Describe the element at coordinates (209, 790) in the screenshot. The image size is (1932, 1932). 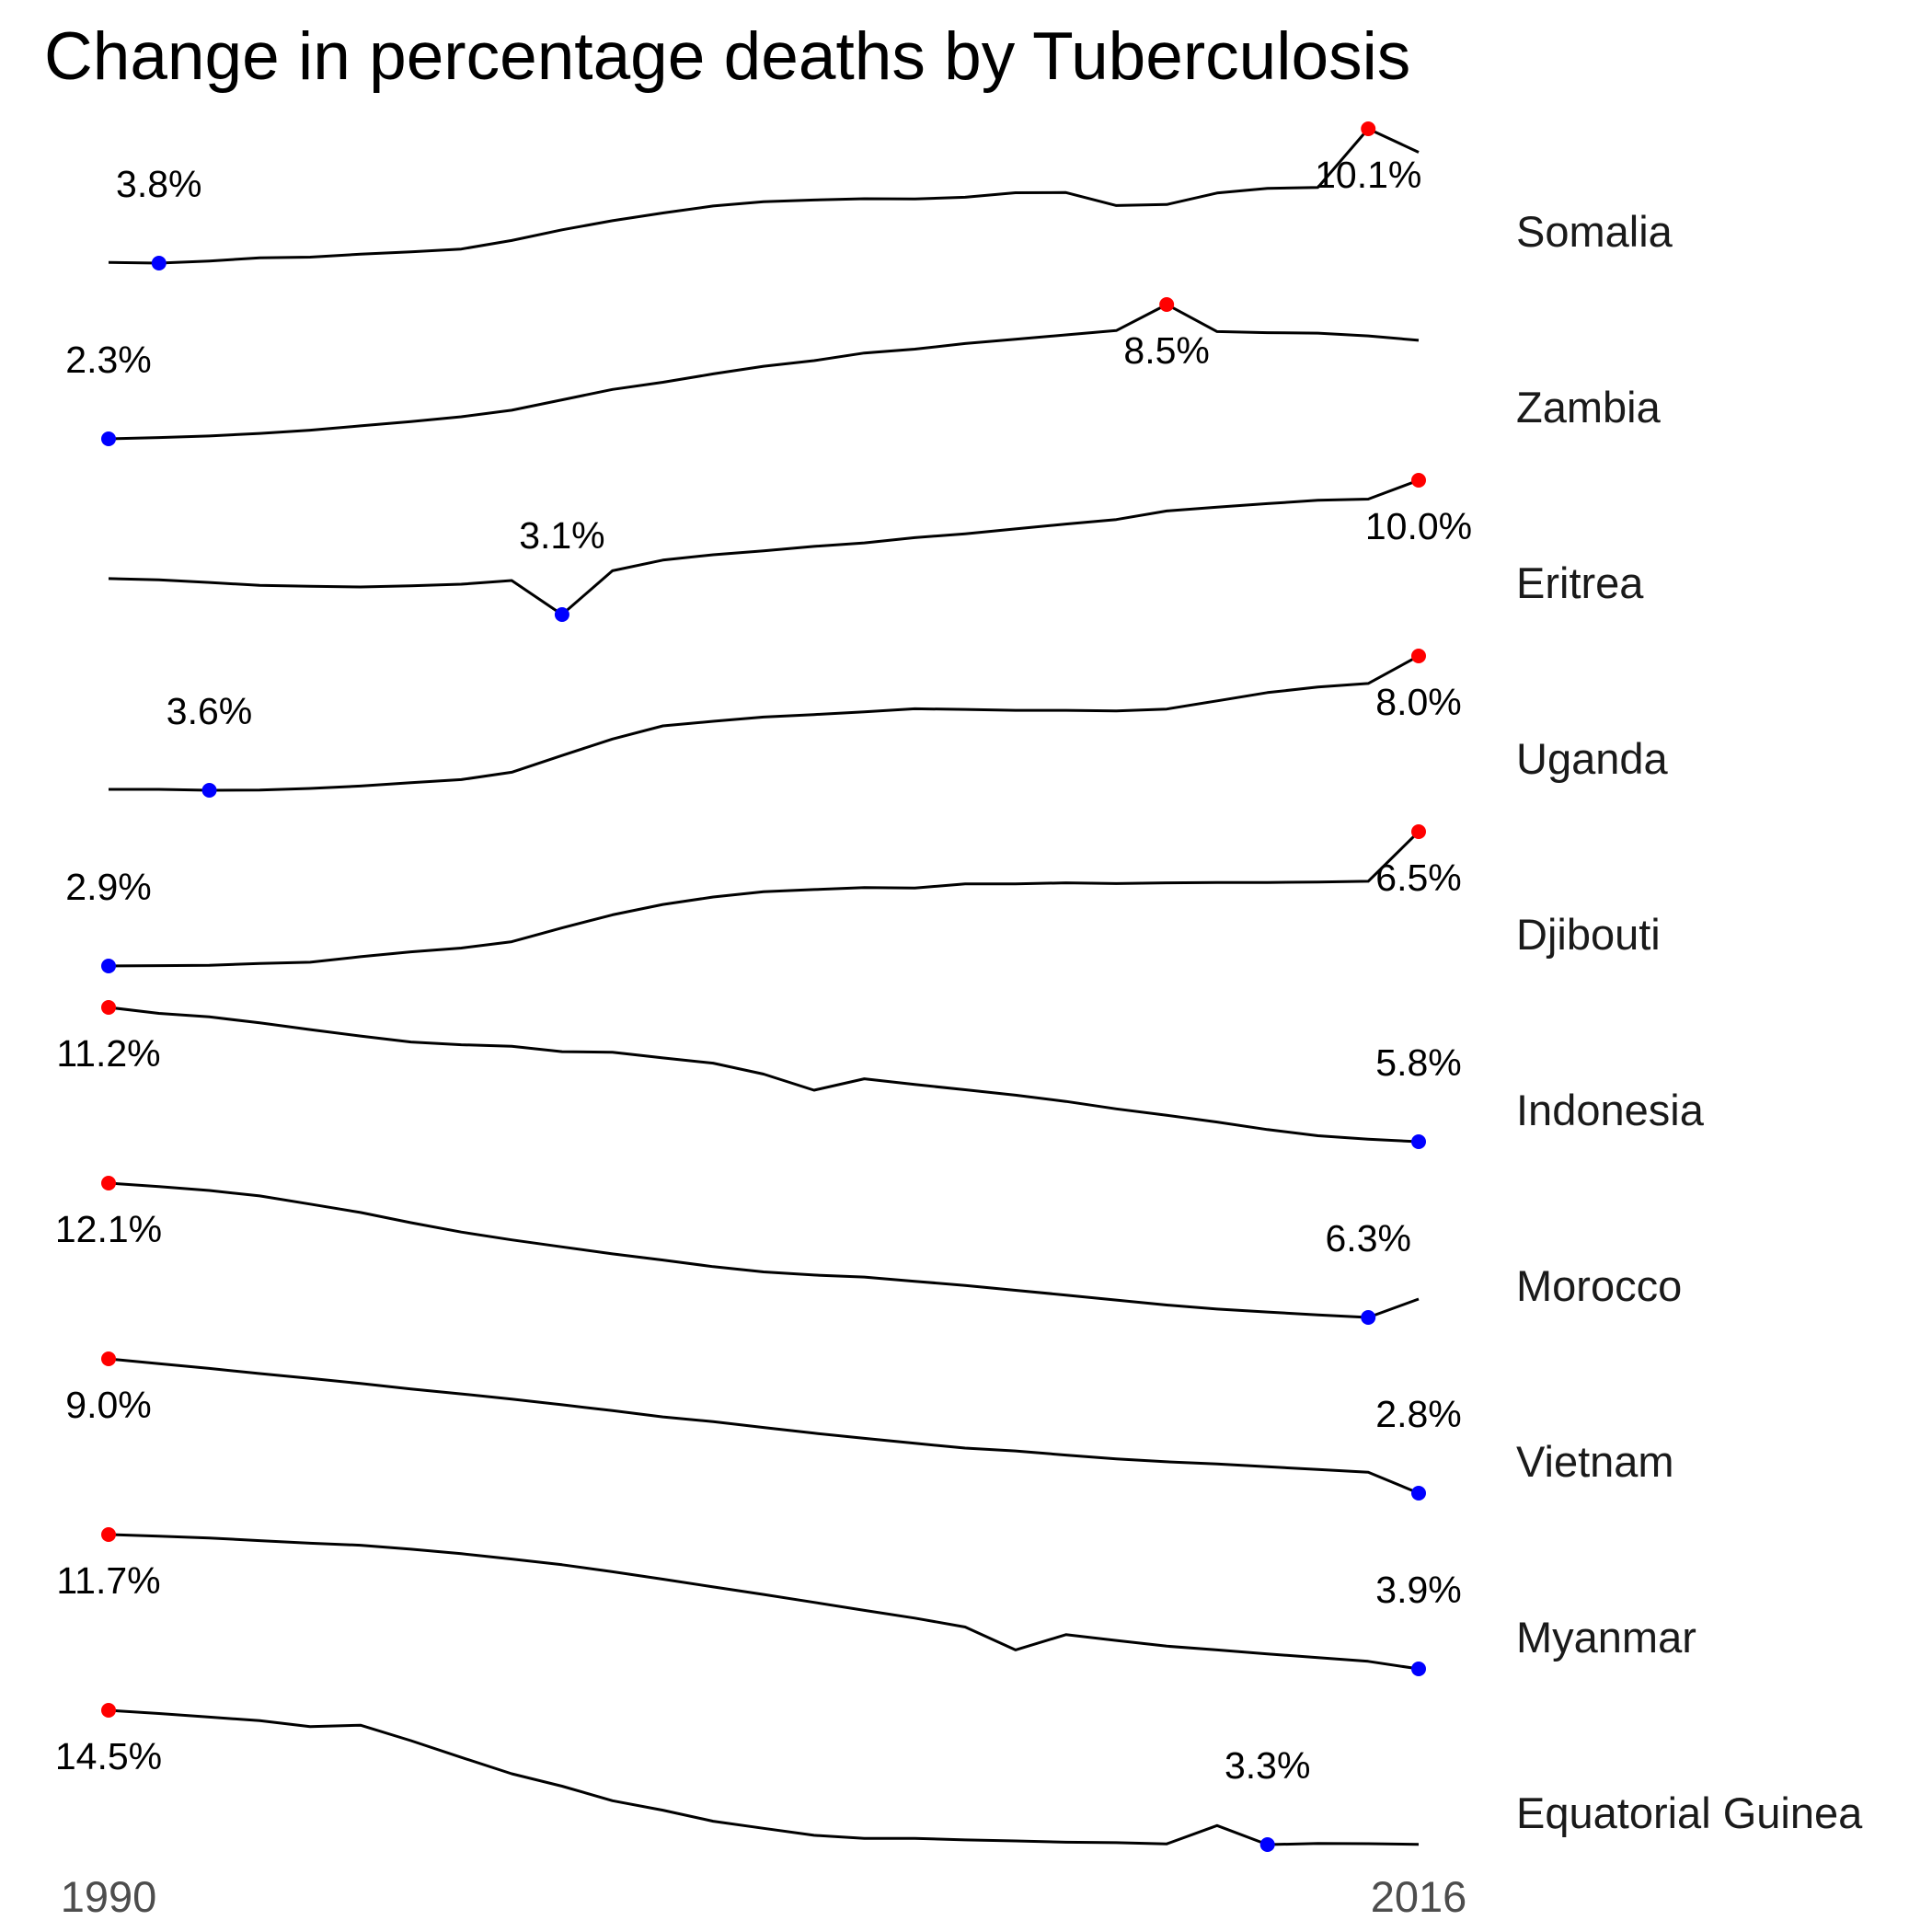
I see `min-point-uganda` at that location.